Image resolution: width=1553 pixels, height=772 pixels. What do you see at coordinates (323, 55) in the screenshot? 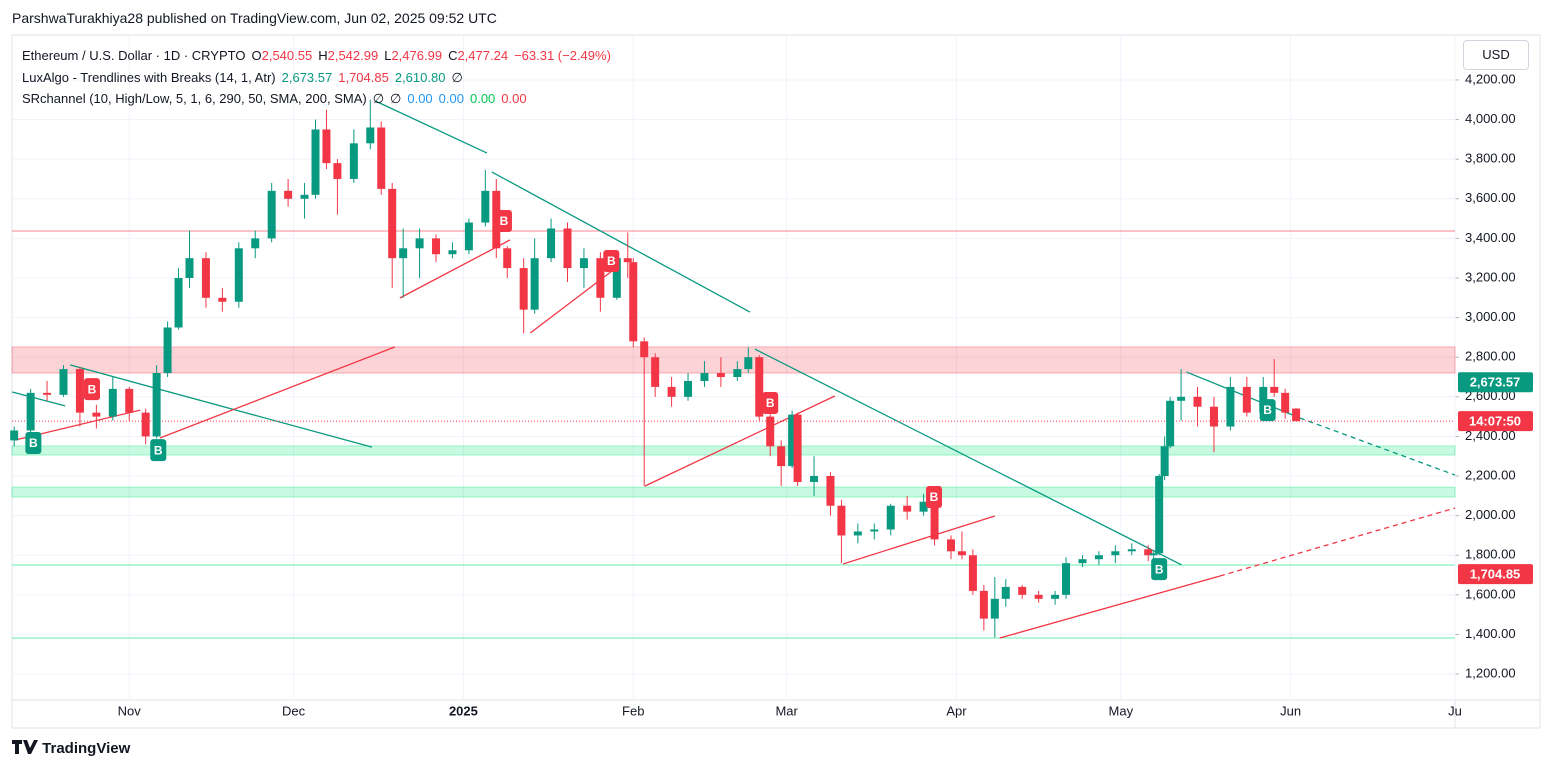
I see `ohlc-key: H` at bounding box center [323, 55].